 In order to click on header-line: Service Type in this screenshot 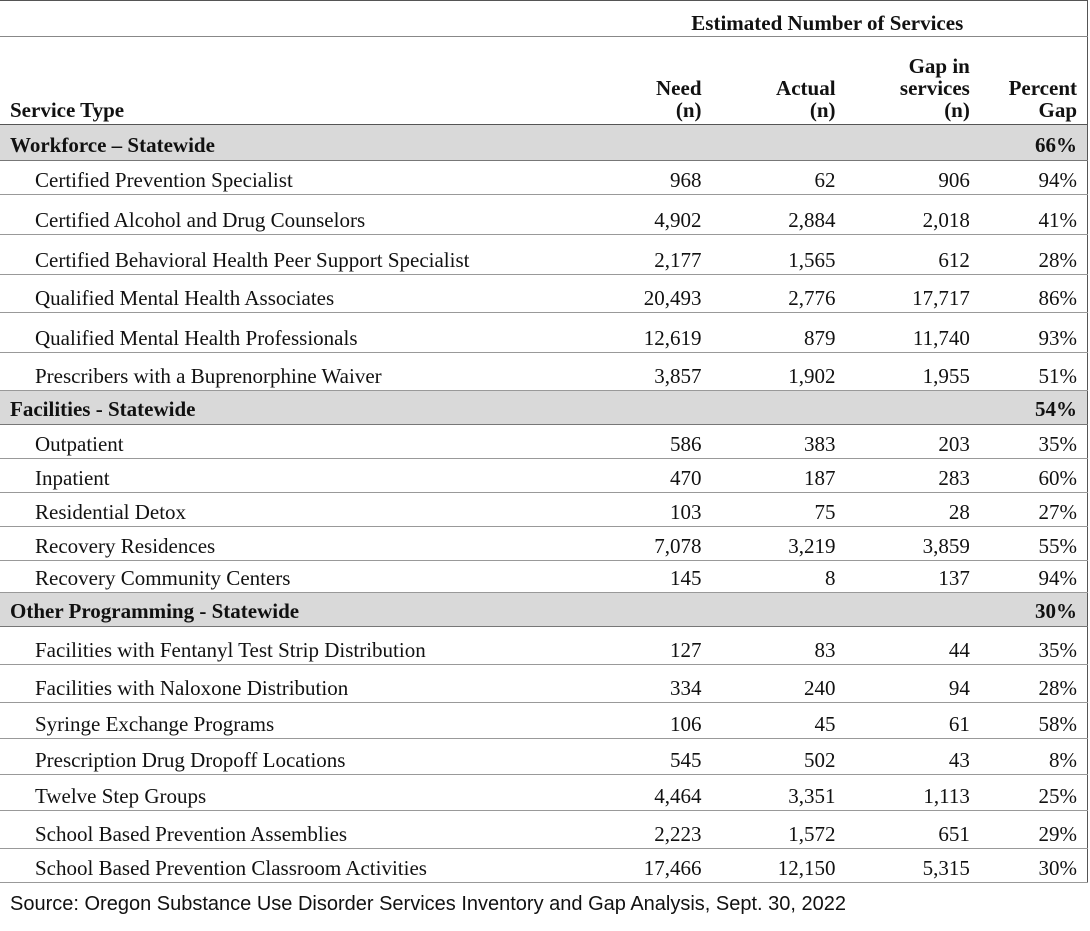, I will do `click(67, 110)`.